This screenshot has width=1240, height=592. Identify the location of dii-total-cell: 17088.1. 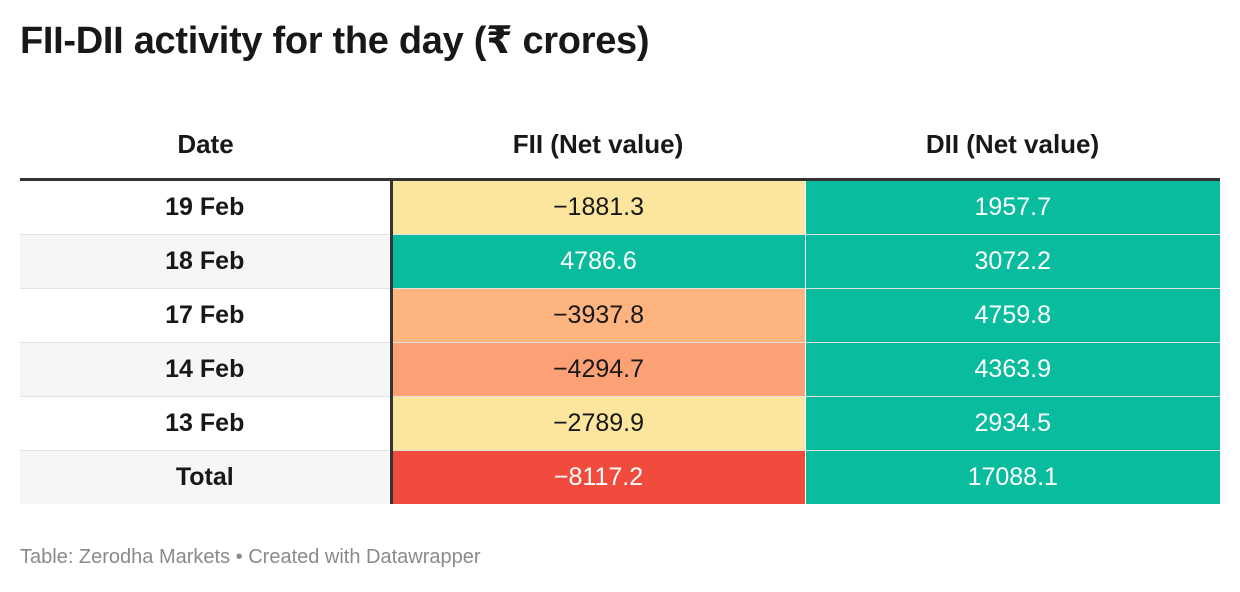
(1012, 477).